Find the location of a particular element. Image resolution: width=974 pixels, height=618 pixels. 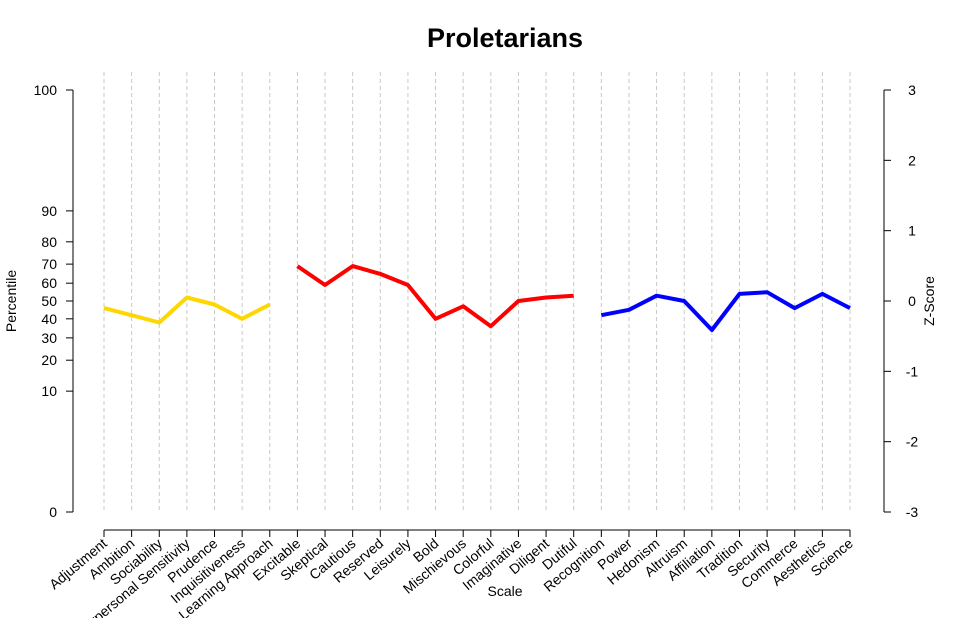

y-tick-label: 20 is located at coordinates (49, 360).